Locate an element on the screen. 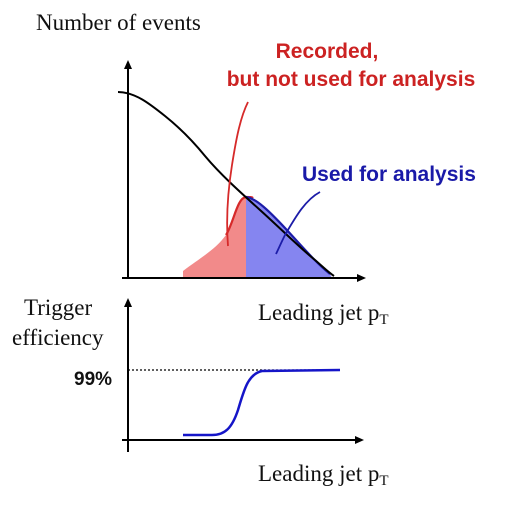  bottom-x-axis-label-subscript: T is located at coordinates (384, 481).